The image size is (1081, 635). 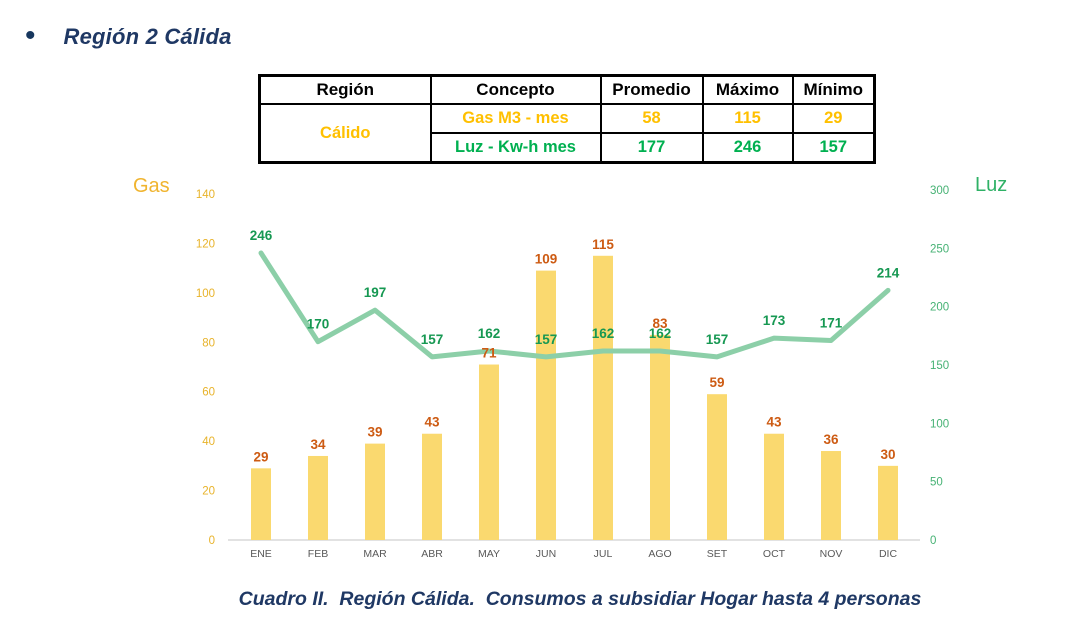 What do you see at coordinates (603, 244) in the screenshot?
I see `bar-value-label: 115` at bounding box center [603, 244].